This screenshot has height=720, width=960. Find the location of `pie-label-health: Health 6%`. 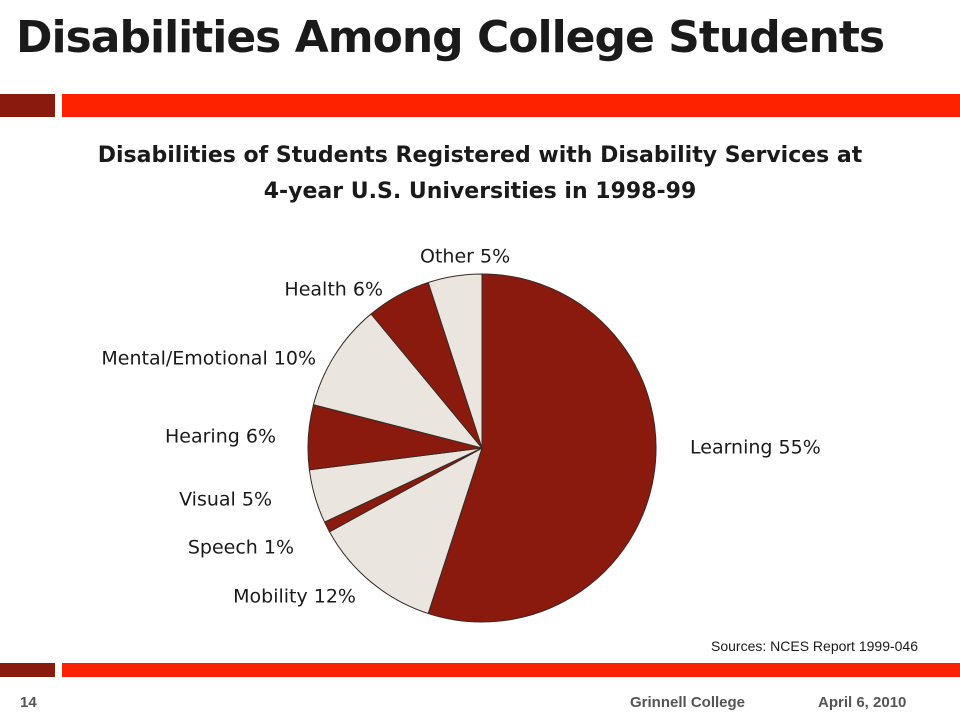

pie-label-health: Health 6% is located at coordinates (333, 290).